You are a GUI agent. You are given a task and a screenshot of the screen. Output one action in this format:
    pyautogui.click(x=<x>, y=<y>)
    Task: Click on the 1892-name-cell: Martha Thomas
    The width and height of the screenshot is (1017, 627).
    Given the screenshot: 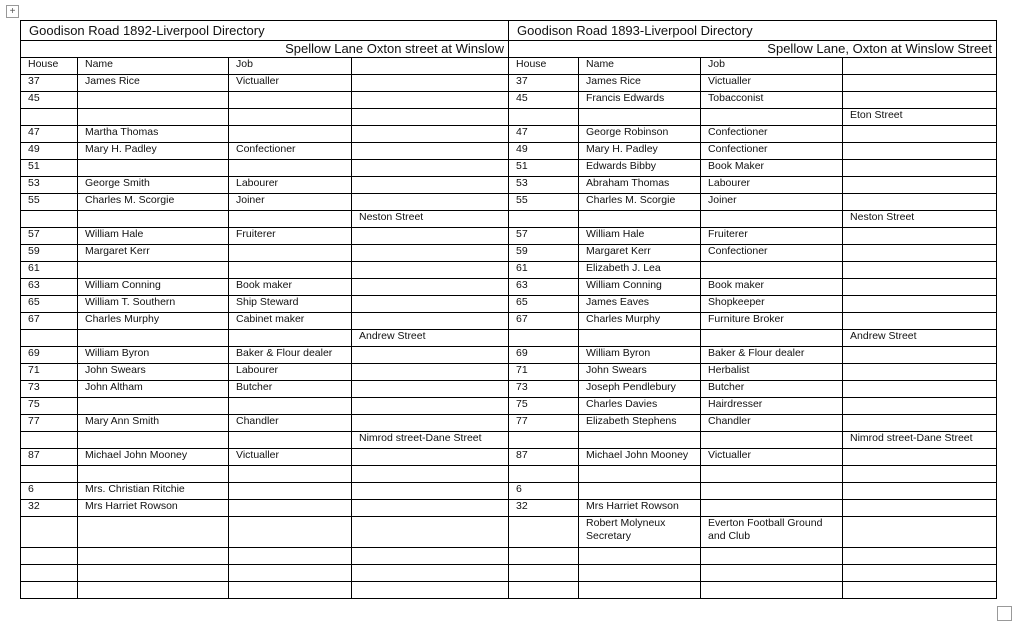 What is the action you would take?
    pyautogui.click(x=153, y=134)
    